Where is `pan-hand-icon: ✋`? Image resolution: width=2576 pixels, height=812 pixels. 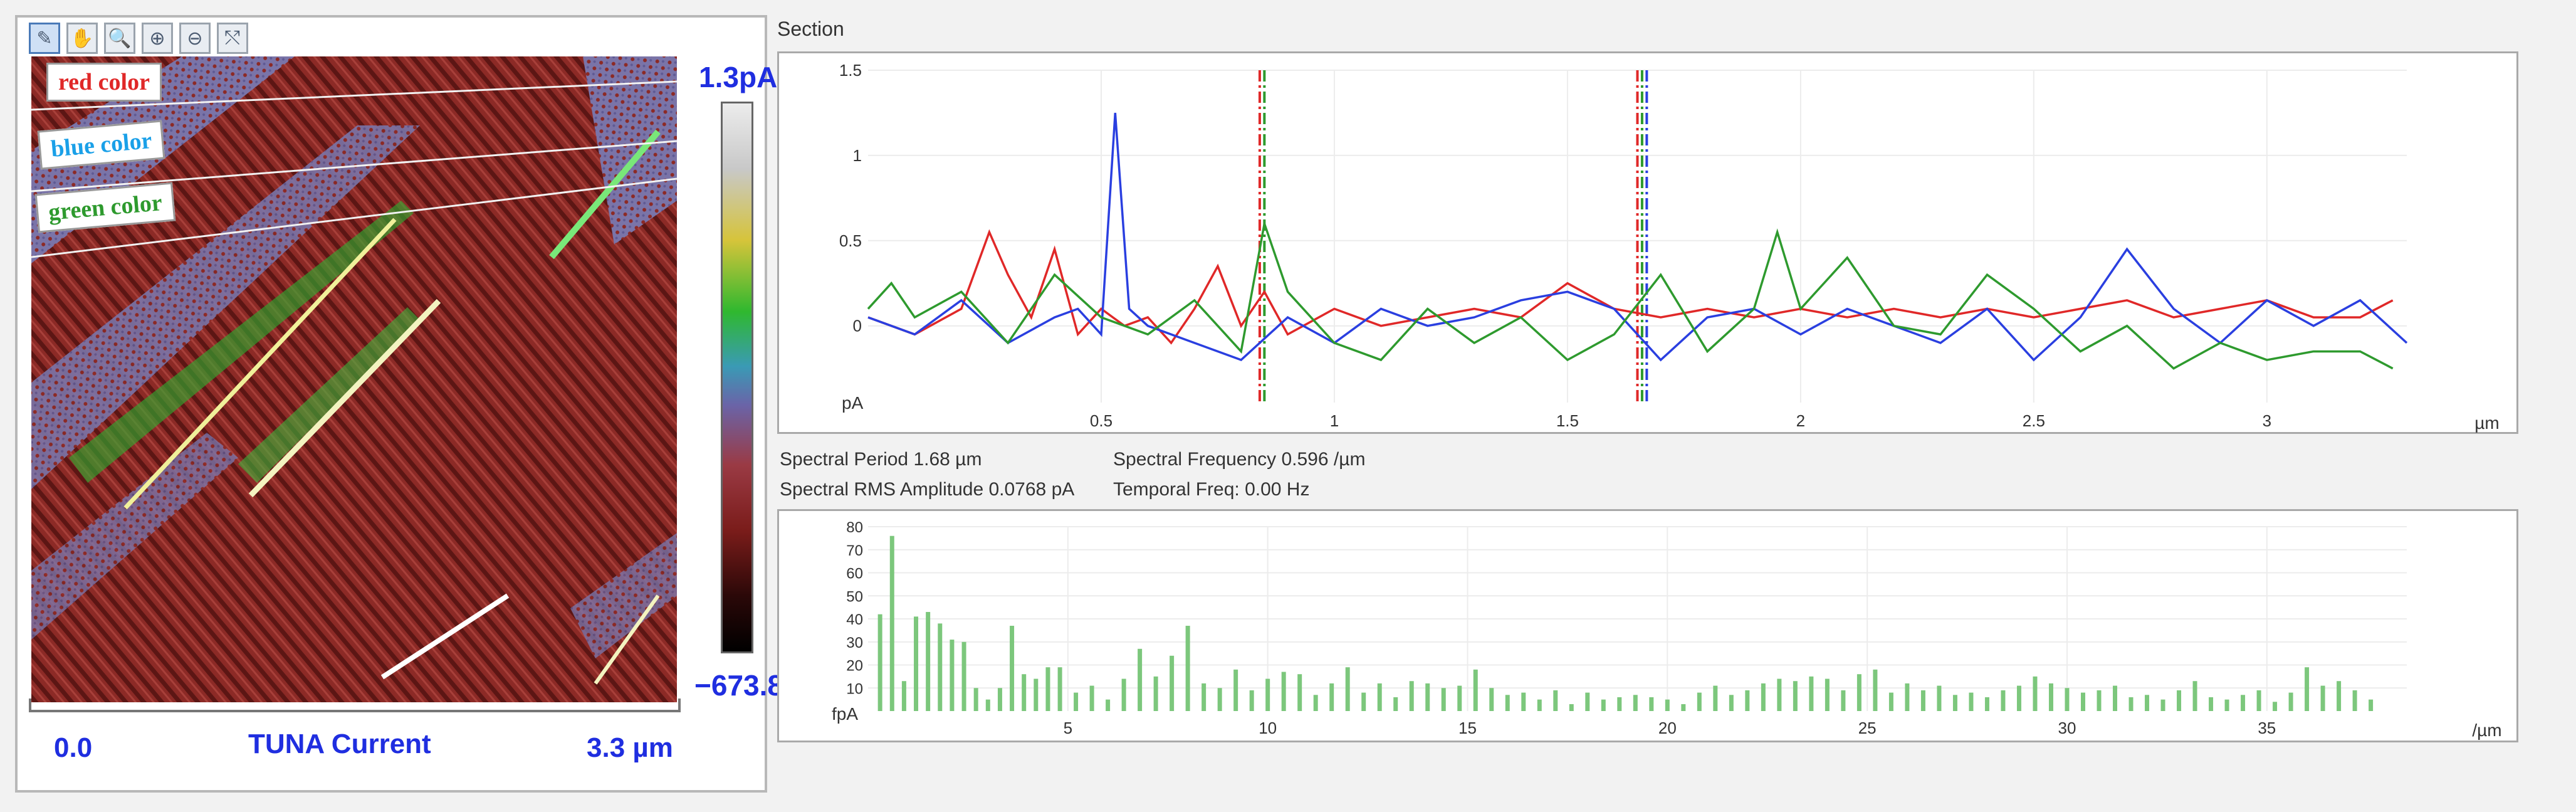
pan-hand-icon: ✋ is located at coordinates (82, 38).